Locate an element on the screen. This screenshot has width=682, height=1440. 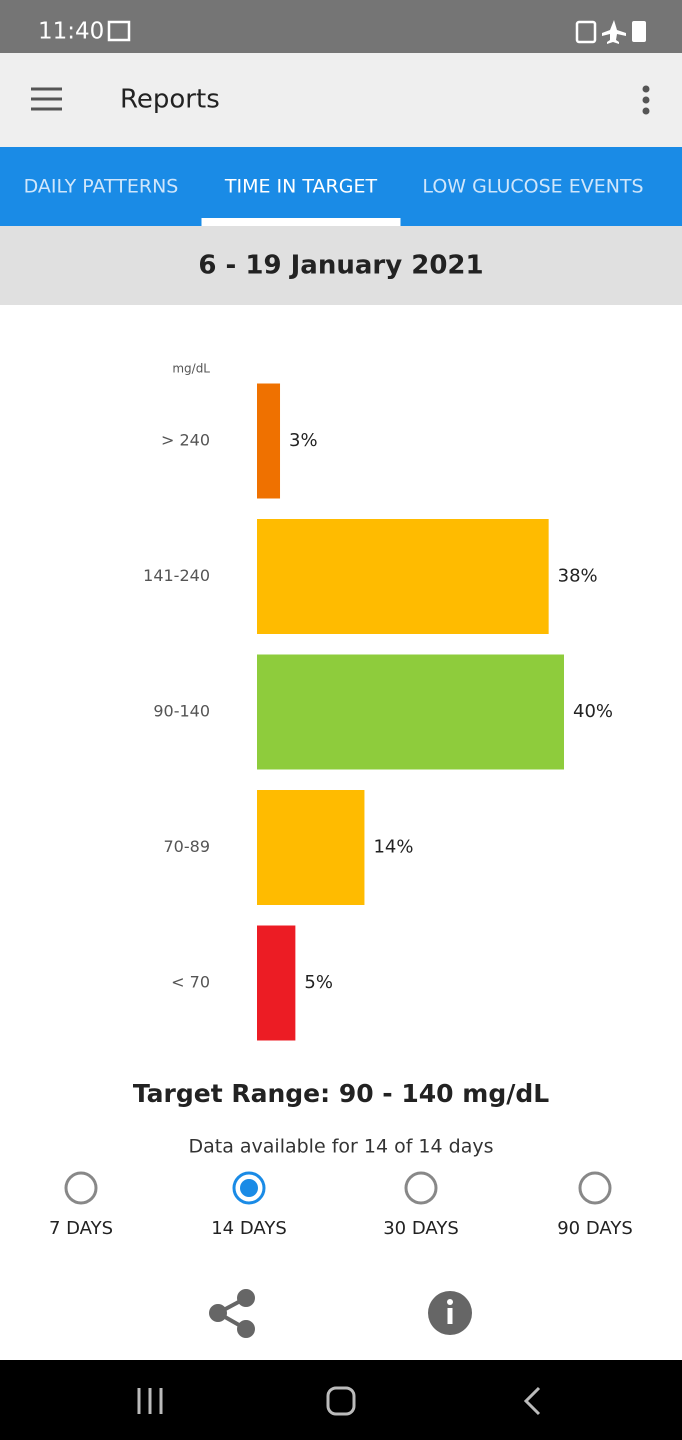
date-band is located at coordinates (341, 265).